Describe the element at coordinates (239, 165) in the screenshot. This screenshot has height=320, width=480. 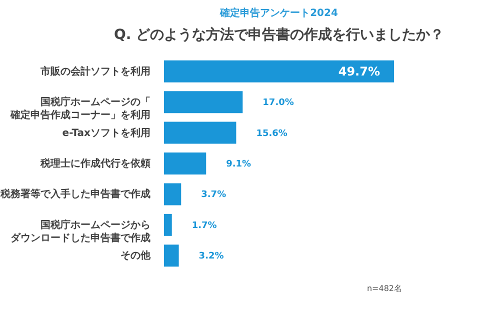
I see `data-label: 9.1%` at that location.